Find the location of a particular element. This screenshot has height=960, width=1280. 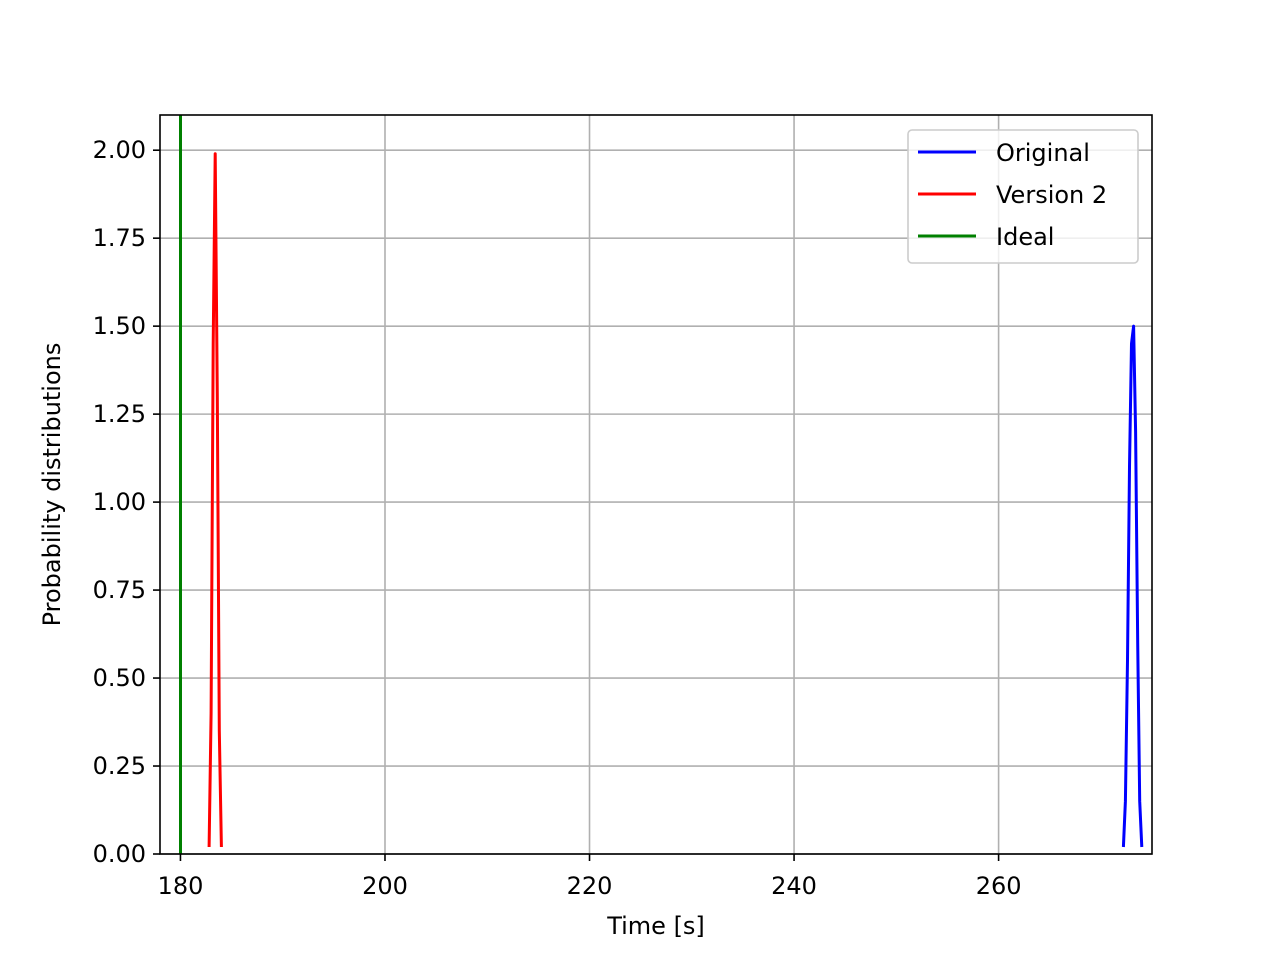

y-tick-label: 2.00 is located at coordinates (119, 150).